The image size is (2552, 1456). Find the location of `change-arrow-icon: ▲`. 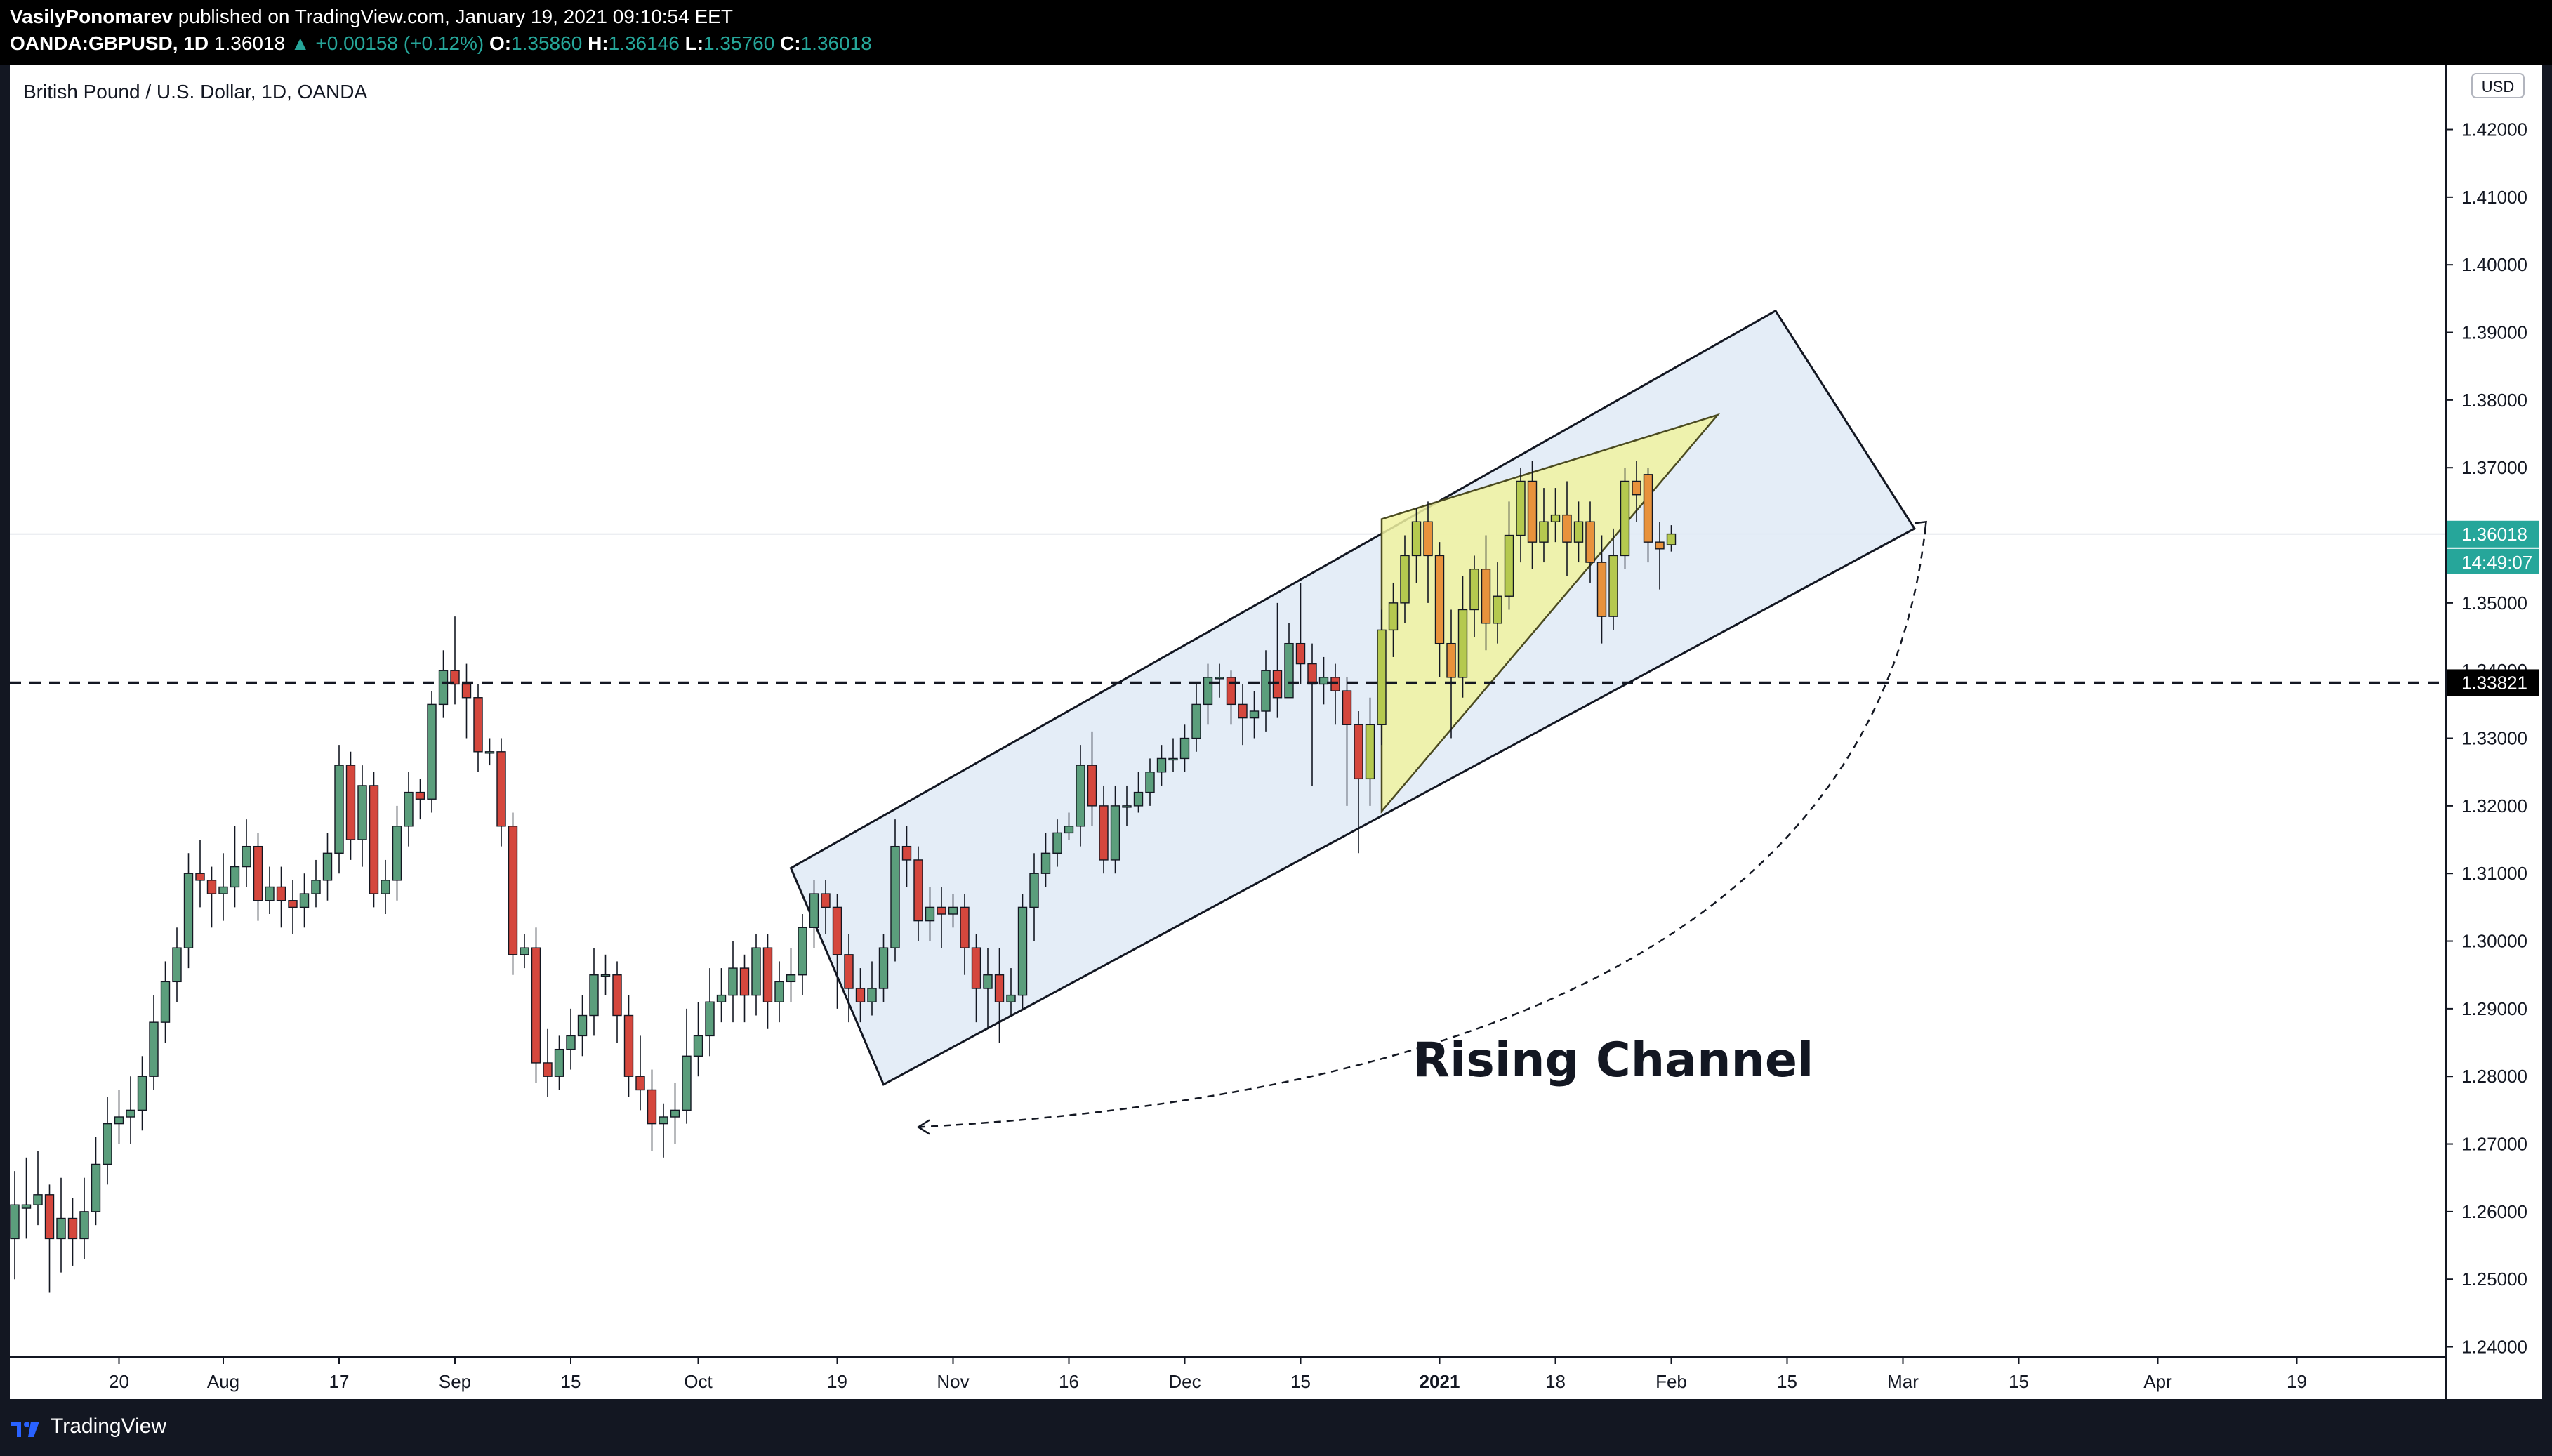

change-arrow-icon: ▲ is located at coordinates (300, 43).